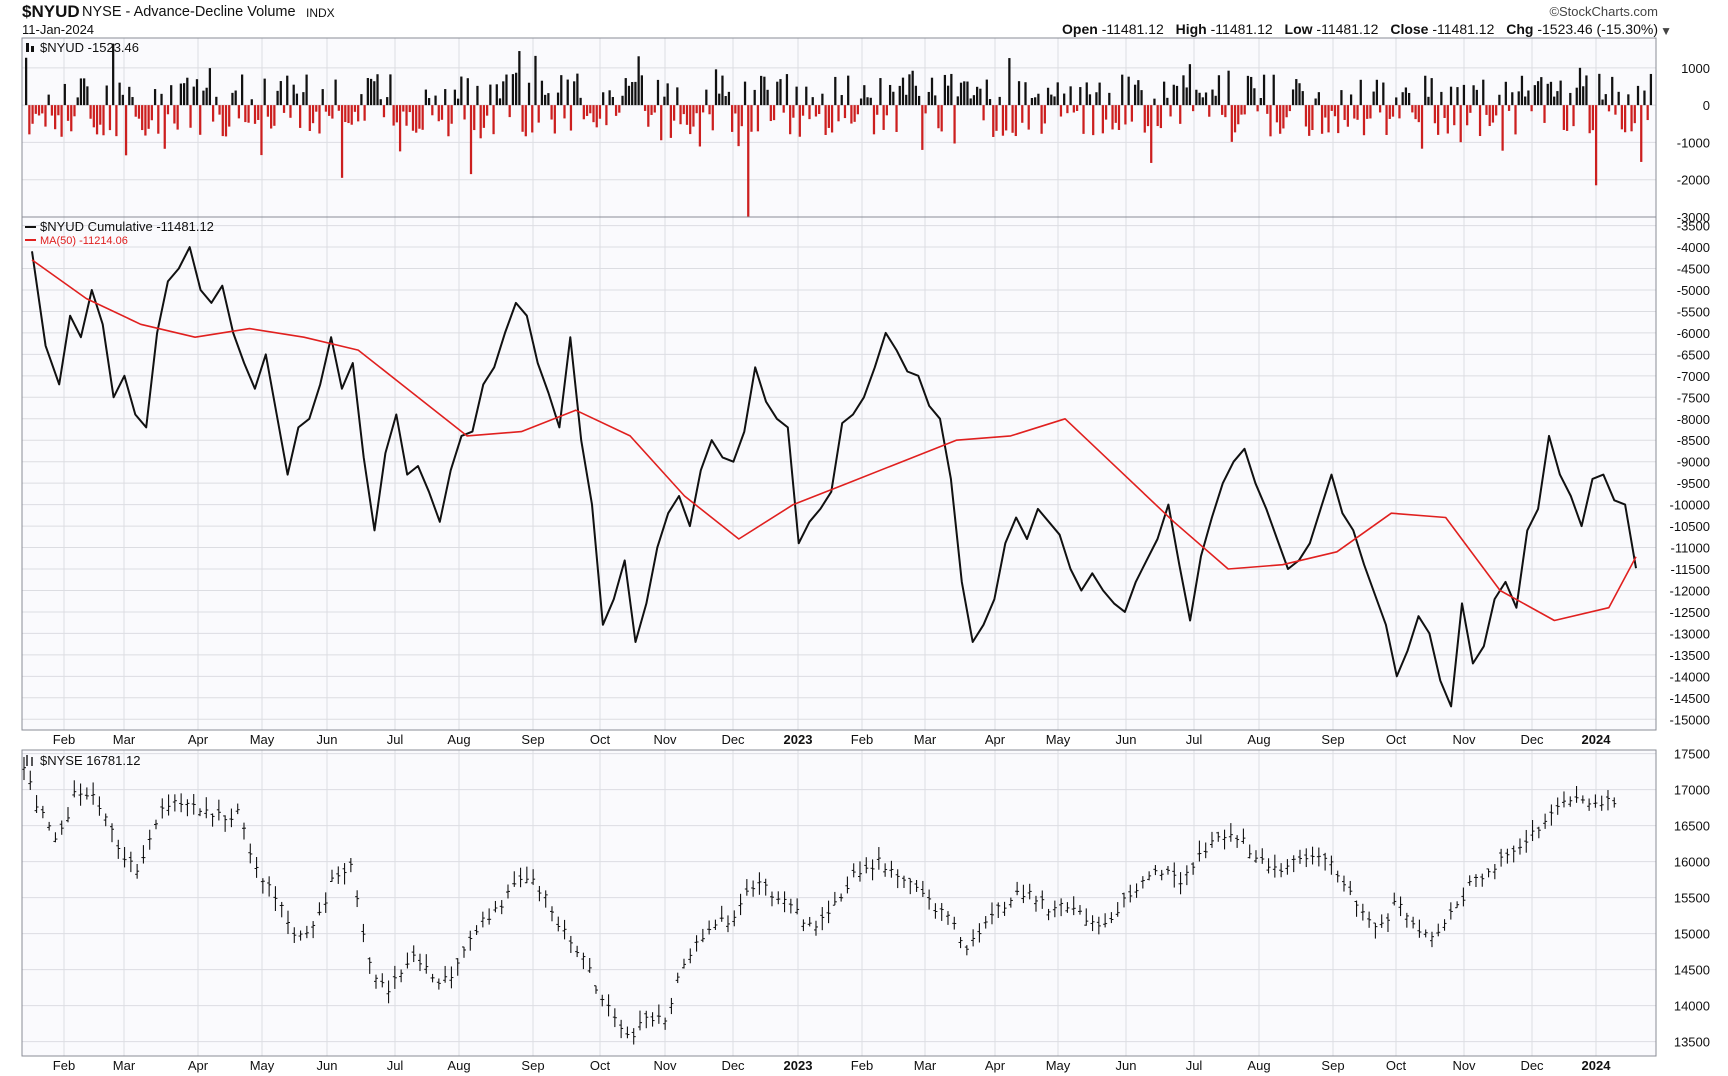 This screenshot has height=1076, width=1728. I want to click on panel1-legend: $NYUD -1523.46, so click(89, 47).